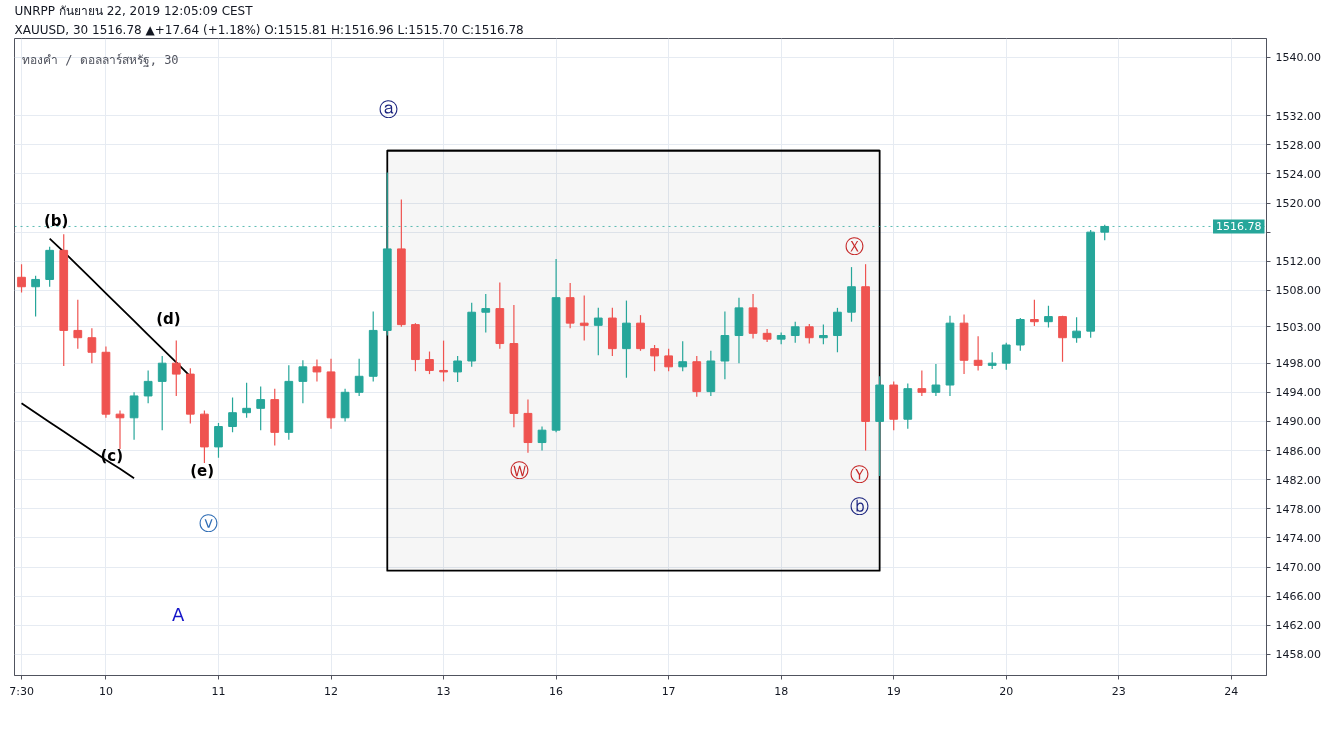 The width and height of the screenshot is (1330, 730). Describe the element at coordinates (56, 220) in the screenshot. I see `annotation: (b)` at that location.